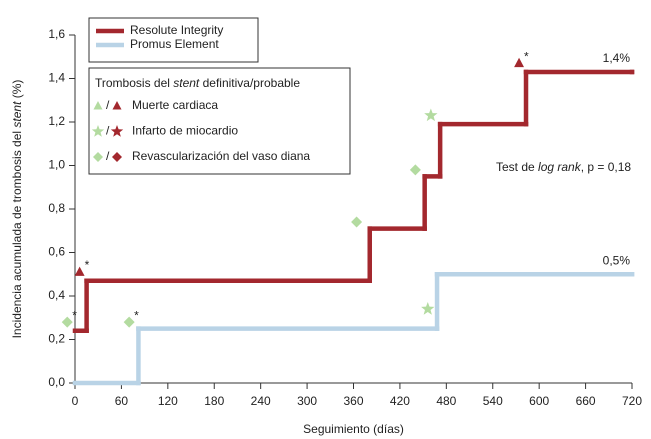  I want to click on x-tick-label: 480, so click(446, 401).